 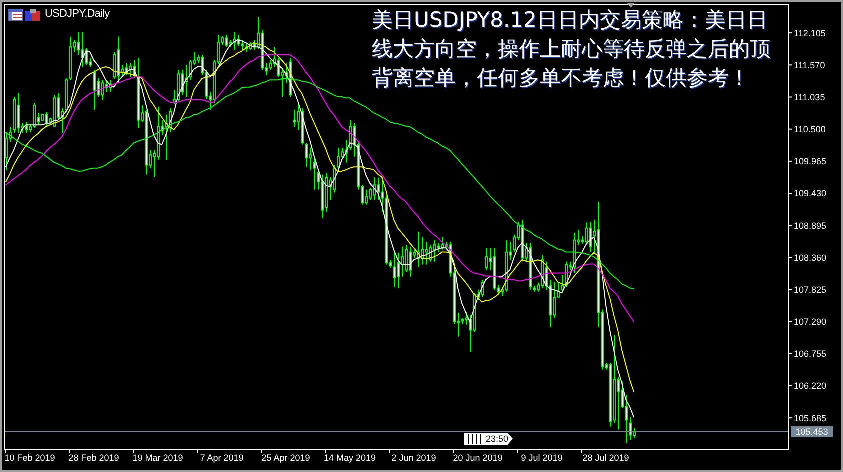 What do you see at coordinates (572, 49) in the screenshot?
I see `annotation: 美日USDJPY8.12日日内交易策略：美日日线大方向空，操作上耐心等待反弹之后的顶背离空单，任何多单不考虑！仅供参考！` at bounding box center [572, 49].